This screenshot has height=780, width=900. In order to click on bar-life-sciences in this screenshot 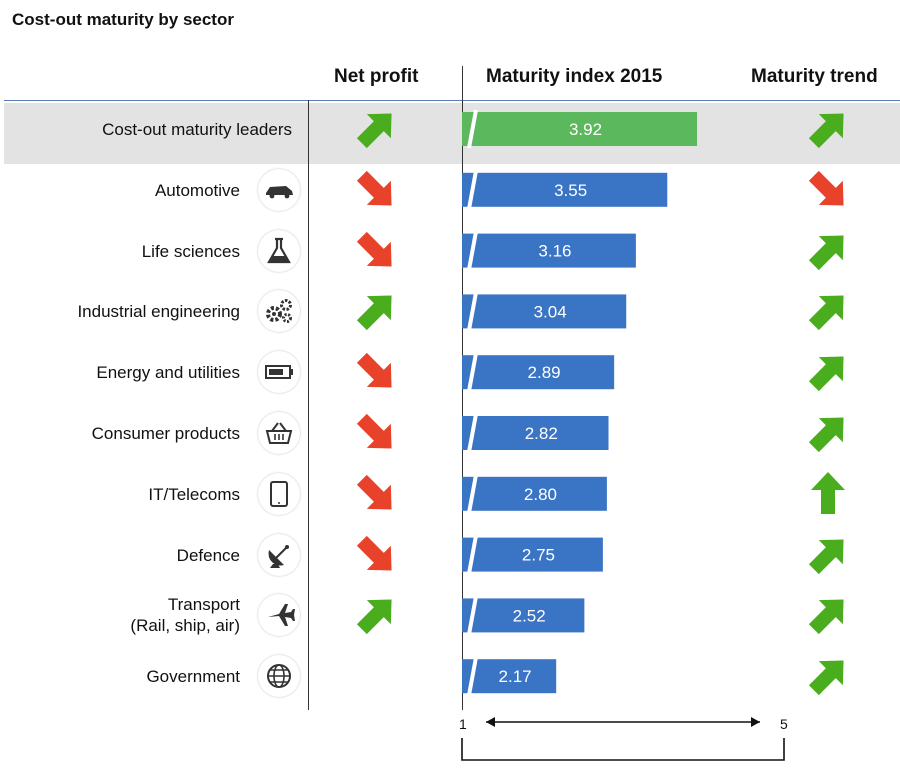, I will do `click(549, 250)`.